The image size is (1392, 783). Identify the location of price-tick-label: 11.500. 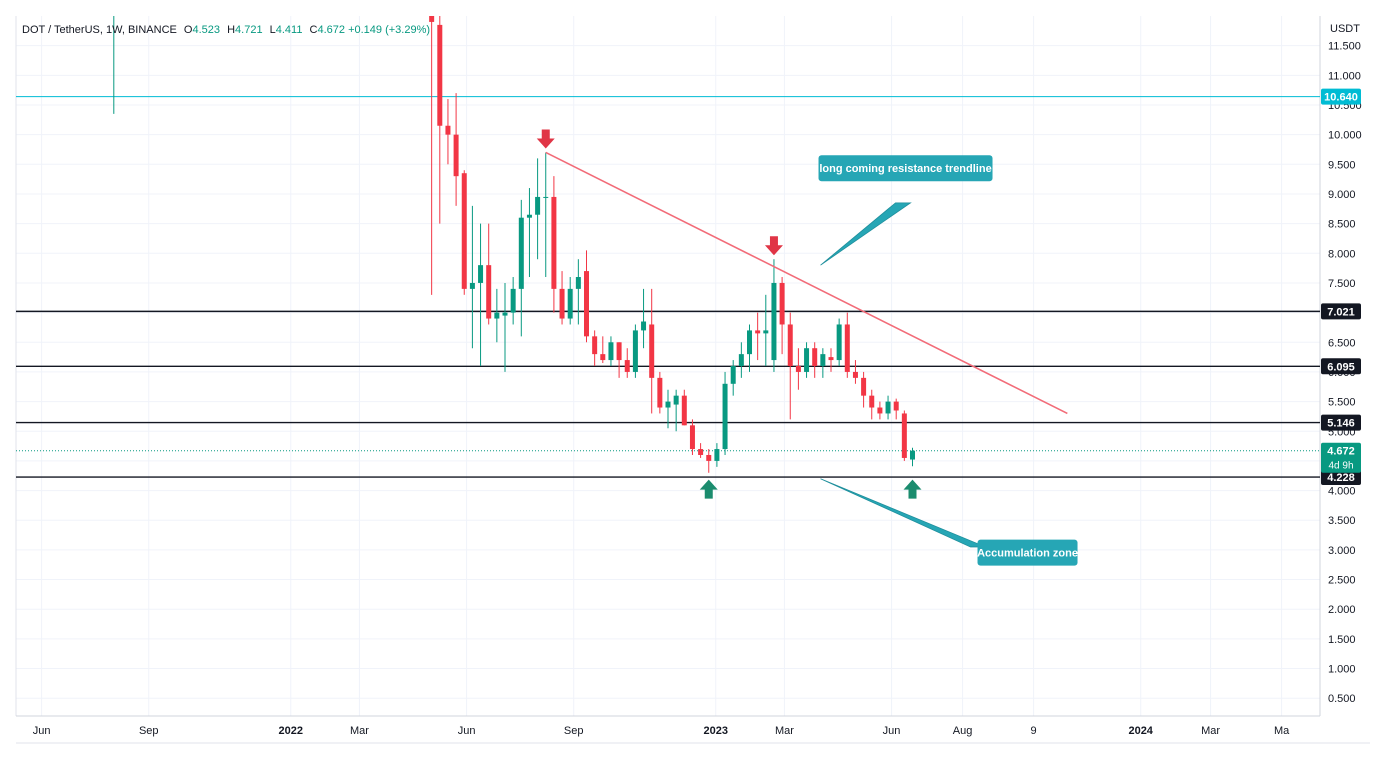
(1344, 47).